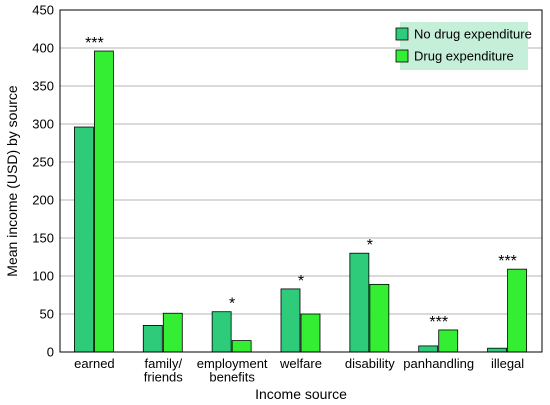 This screenshot has height=405, width=550. What do you see at coordinates (43, 276) in the screenshot?
I see `y-tick-label: 100` at bounding box center [43, 276].